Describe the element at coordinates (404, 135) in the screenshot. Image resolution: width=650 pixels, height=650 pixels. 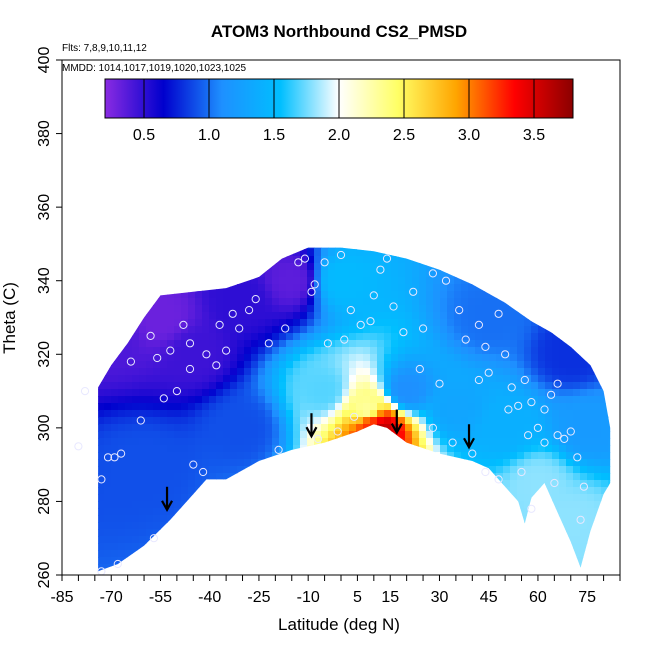
I see `colorbar-tick-label: 2.5` at that location.